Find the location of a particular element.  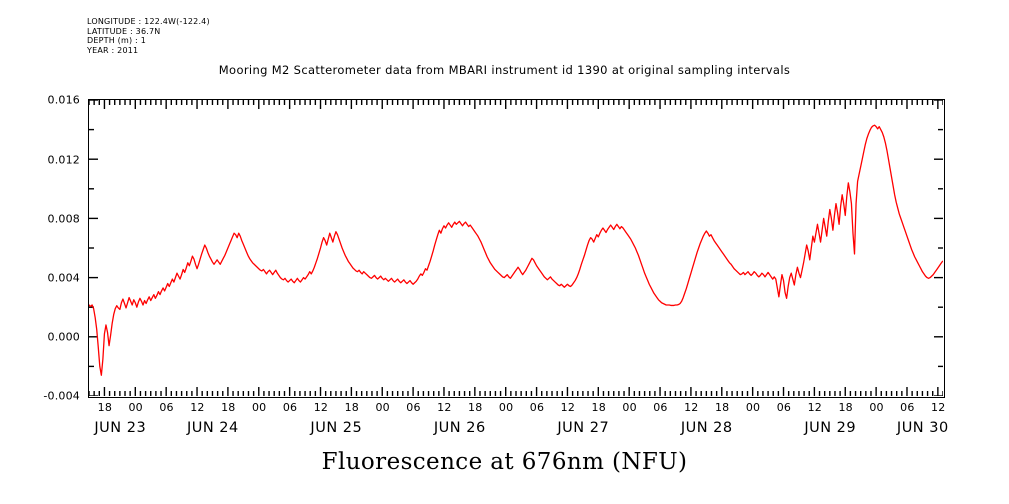

x-day-label: JUN 24 is located at coordinates (212, 428).